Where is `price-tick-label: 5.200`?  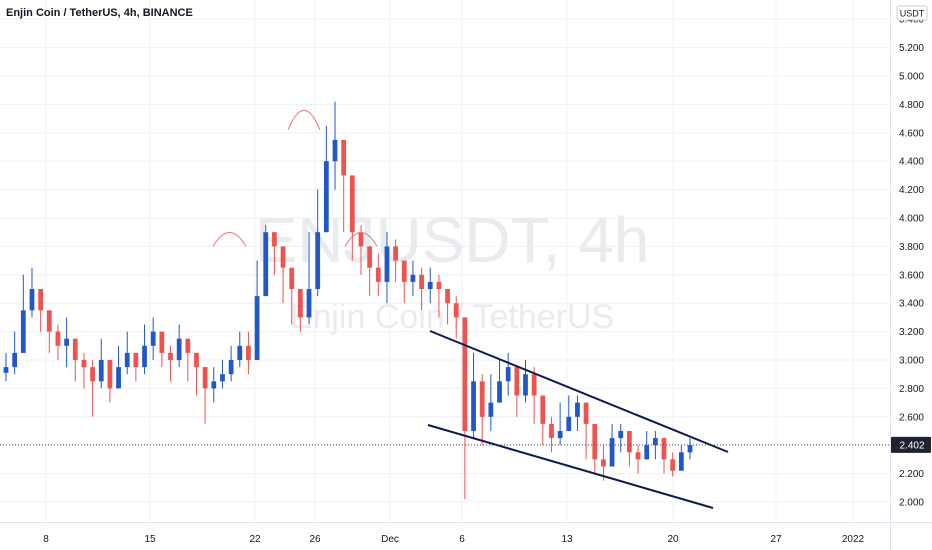 price-tick-label: 5.200 is located at coordinates (911, 48).